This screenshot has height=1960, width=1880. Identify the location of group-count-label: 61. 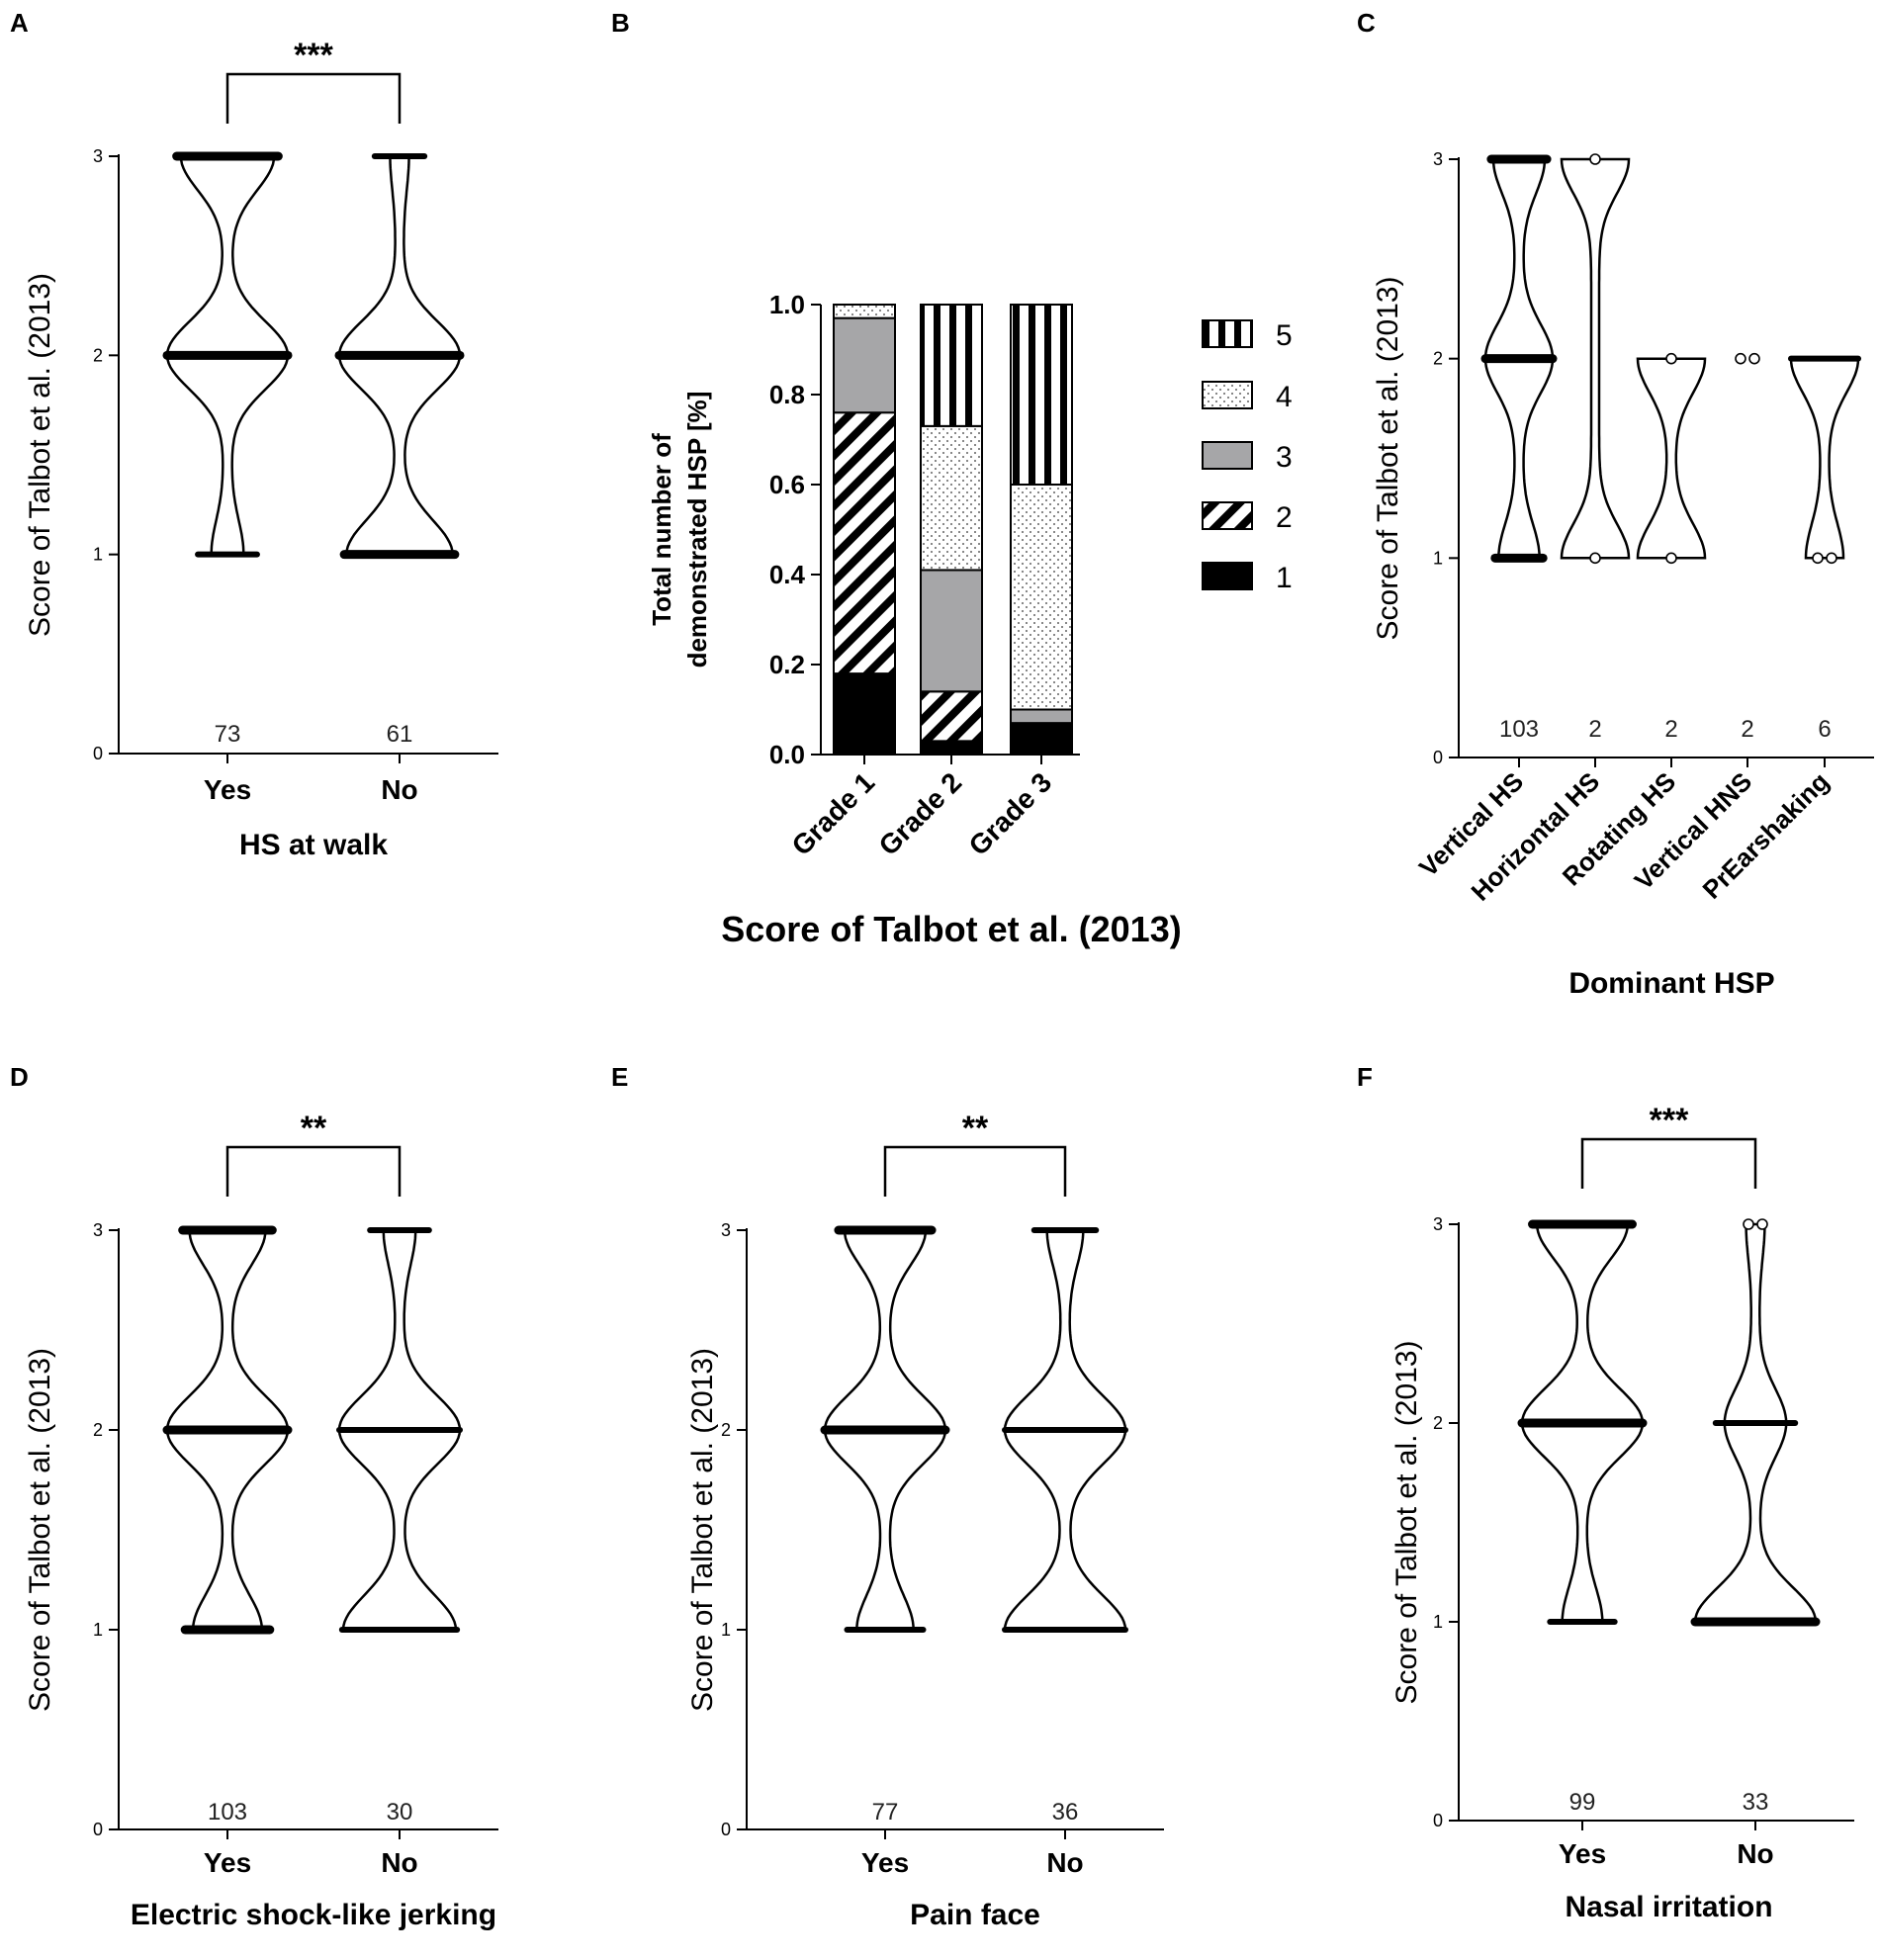
(400, 734).